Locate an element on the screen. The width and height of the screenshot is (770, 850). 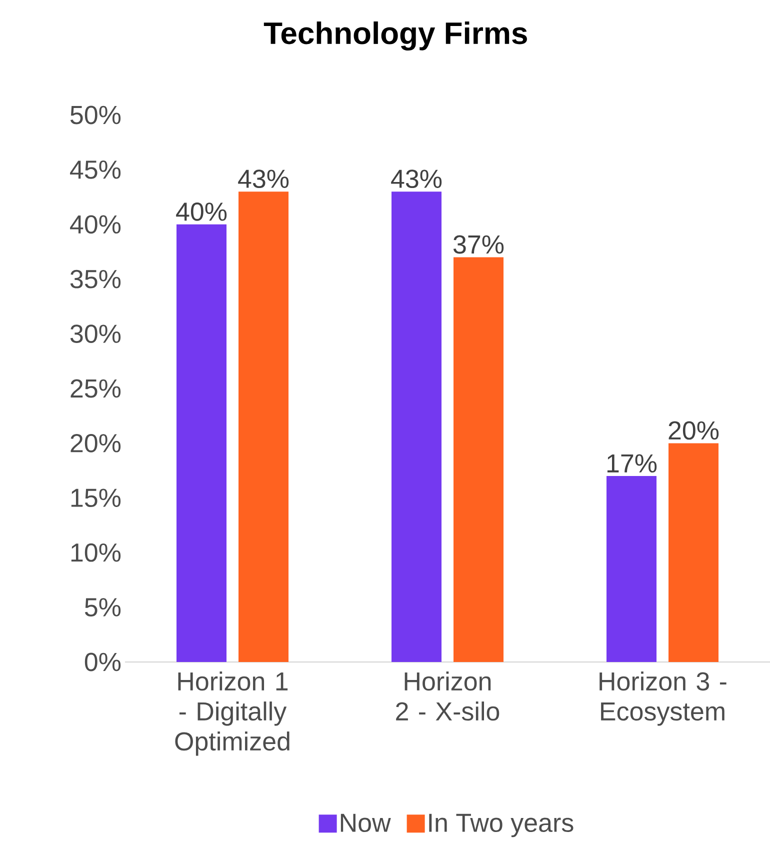
data-label: 40% is located at coordinates (201, 211).